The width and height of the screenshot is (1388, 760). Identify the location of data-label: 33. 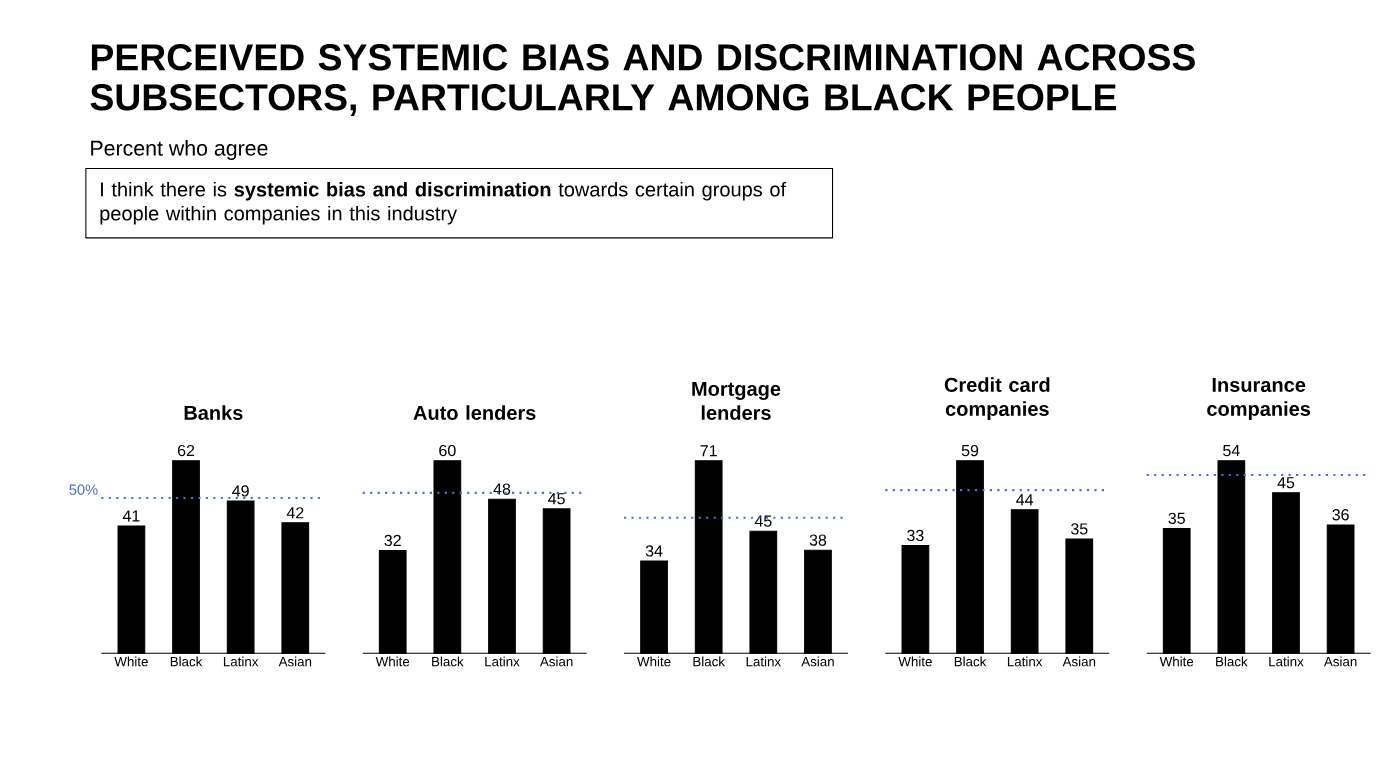
(915, 535).